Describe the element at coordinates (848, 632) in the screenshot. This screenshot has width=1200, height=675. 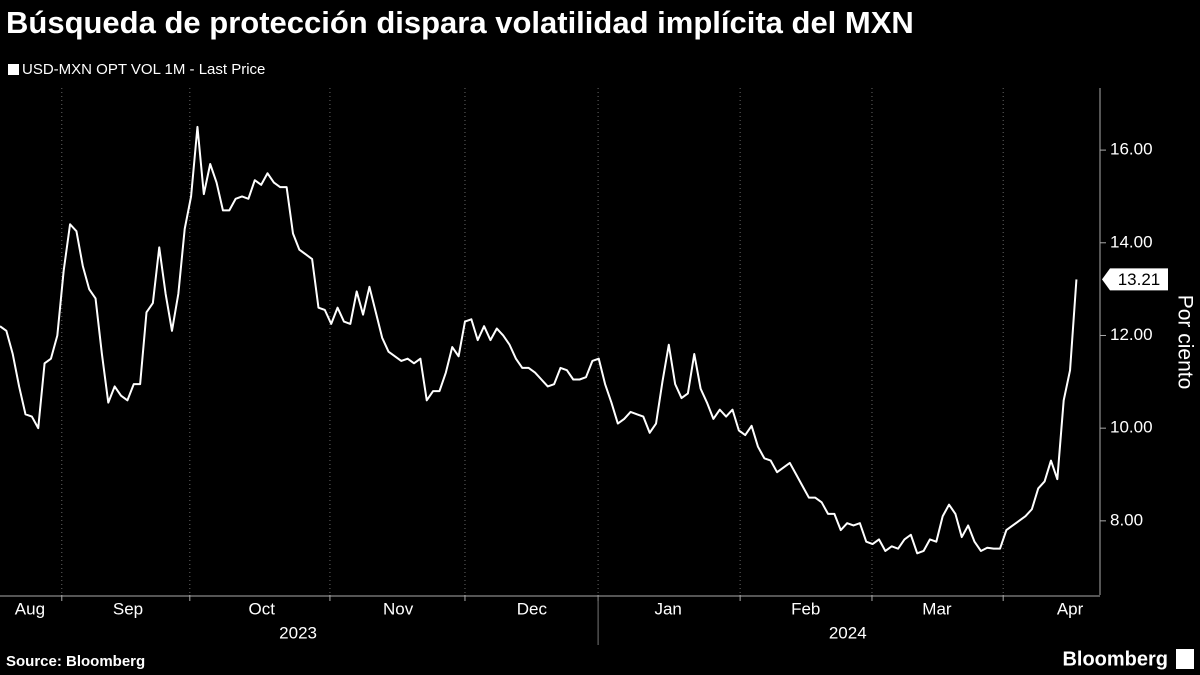
I see `x-year-label: 2024` at that location.